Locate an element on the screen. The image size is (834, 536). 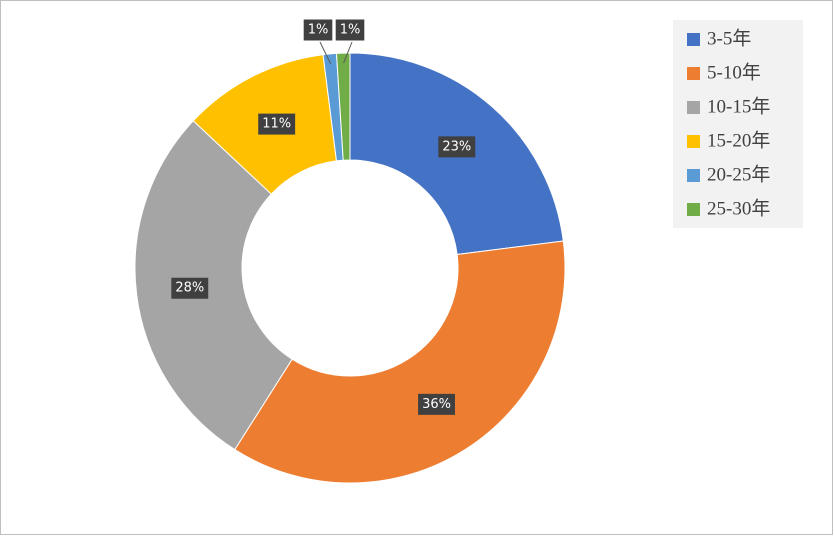
legend-label: 10-15年 is located at coordinates (738, 106).